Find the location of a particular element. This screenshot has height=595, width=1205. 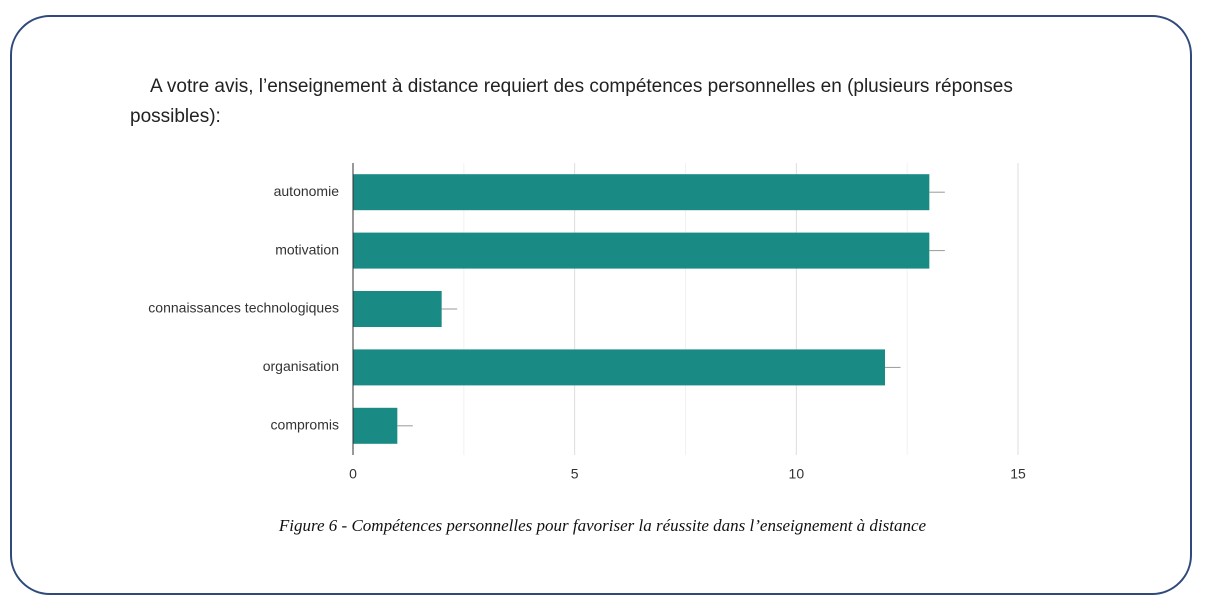

x-tick-label: 0 is located at coordinates (353, 474).